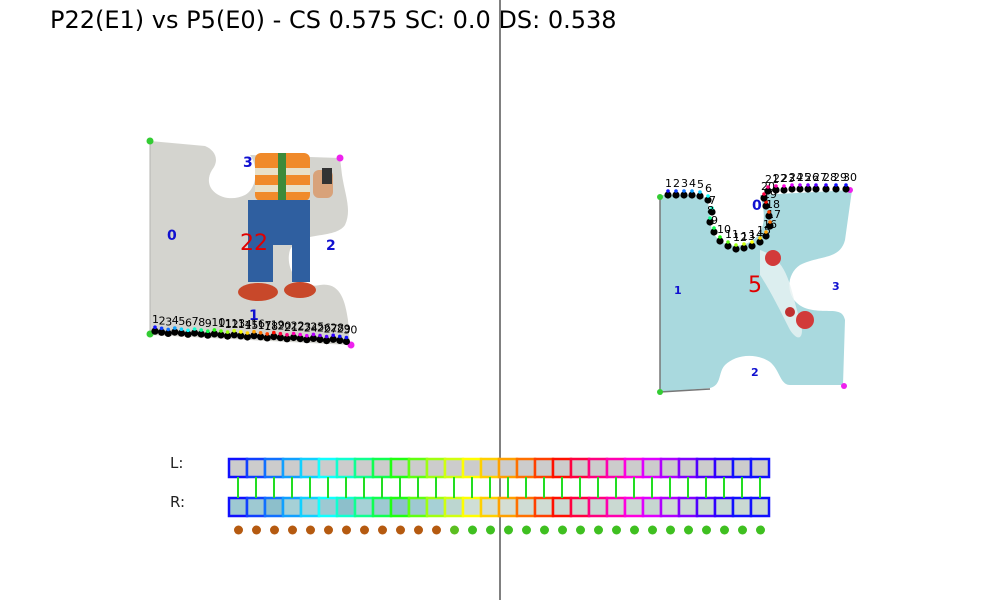 Image resolution: width=1000 pixels, height=600 pixels. I want to click on edge-point-label: 27, so click(331, 329).